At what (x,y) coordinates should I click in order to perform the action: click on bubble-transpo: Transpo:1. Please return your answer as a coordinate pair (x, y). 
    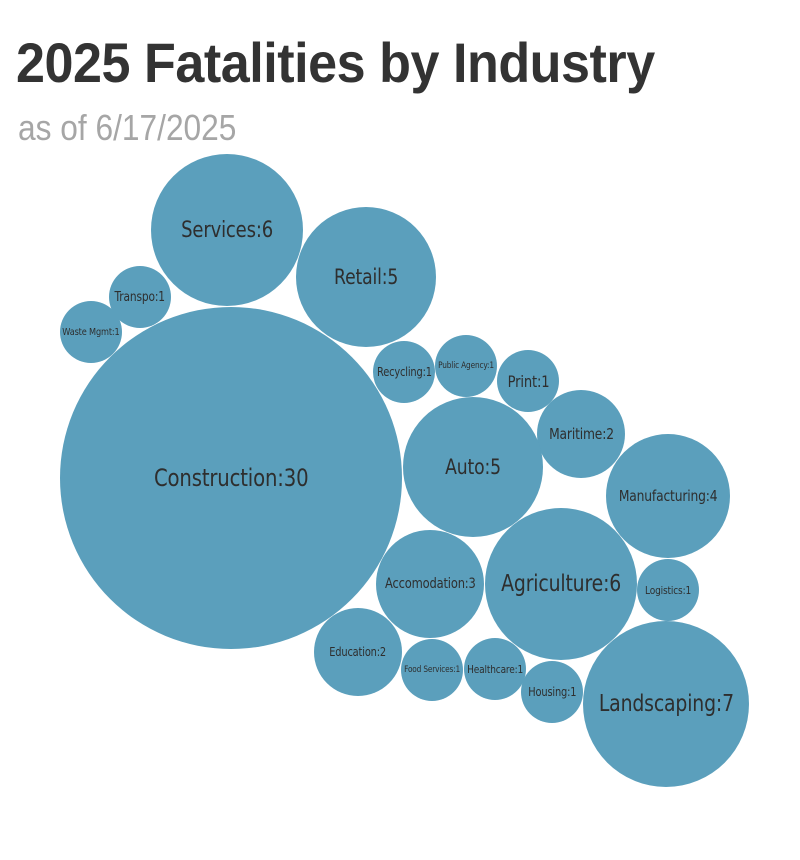
    Looking at the image, I should click on (140, 297).